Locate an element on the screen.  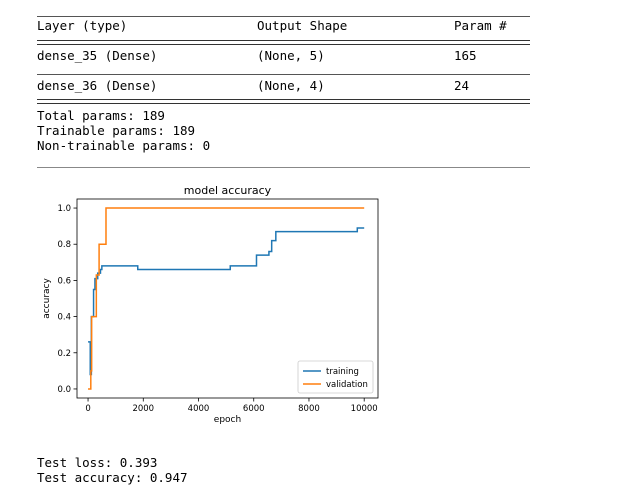
header-layer: Layer (type) is located at coordinates (82, 25).